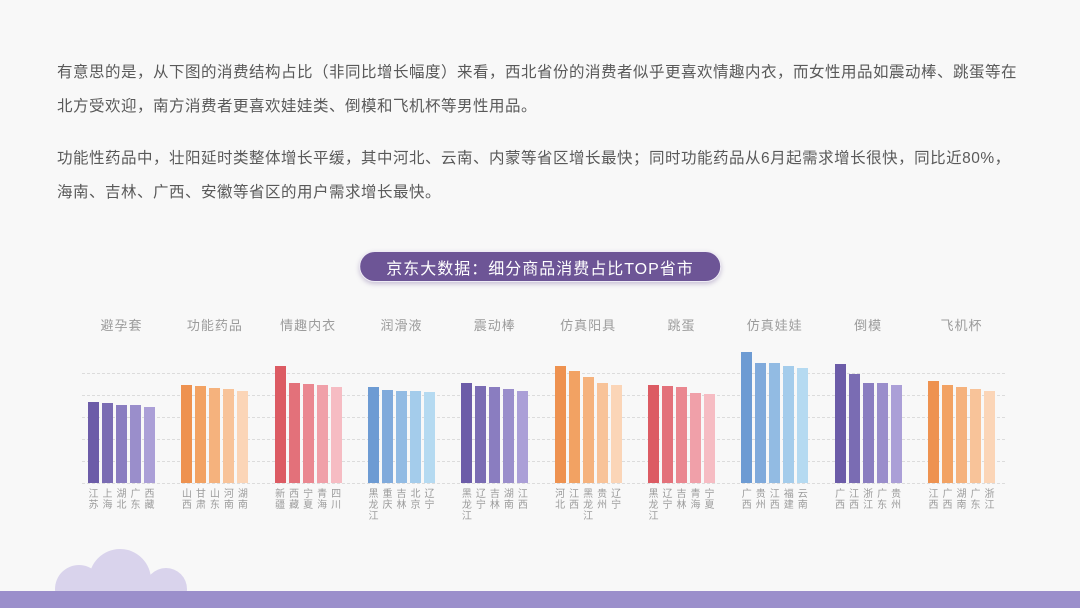  I want to click on chart-group: 仿真阳具河北江西黑龙江贵州辽宁, so click(588, 420).